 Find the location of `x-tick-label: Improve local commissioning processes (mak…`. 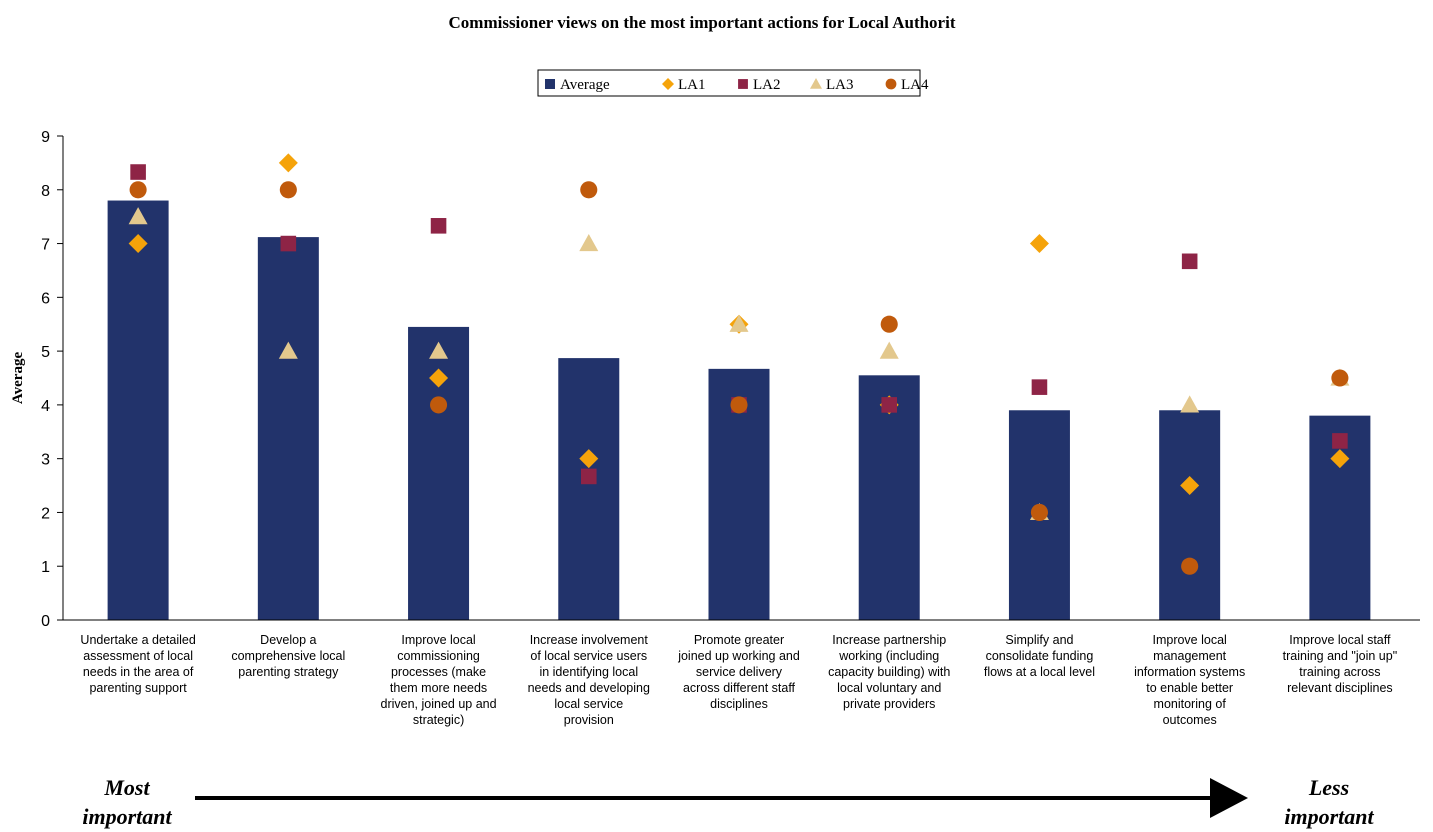

x-tick-label: Improve local commissioning processes (mak… is located at coordinates (439, 680).